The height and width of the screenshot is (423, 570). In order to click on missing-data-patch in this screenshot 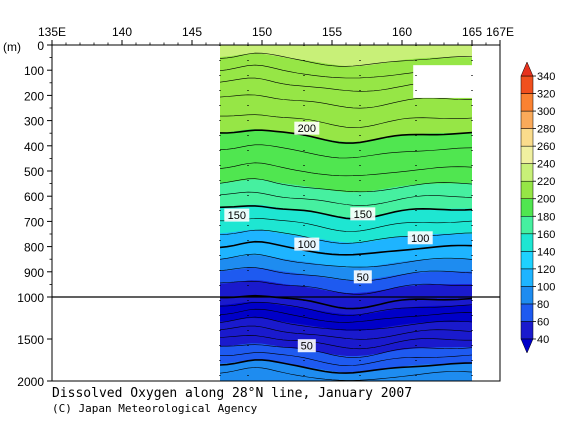, I will do `click(442, 81)`.